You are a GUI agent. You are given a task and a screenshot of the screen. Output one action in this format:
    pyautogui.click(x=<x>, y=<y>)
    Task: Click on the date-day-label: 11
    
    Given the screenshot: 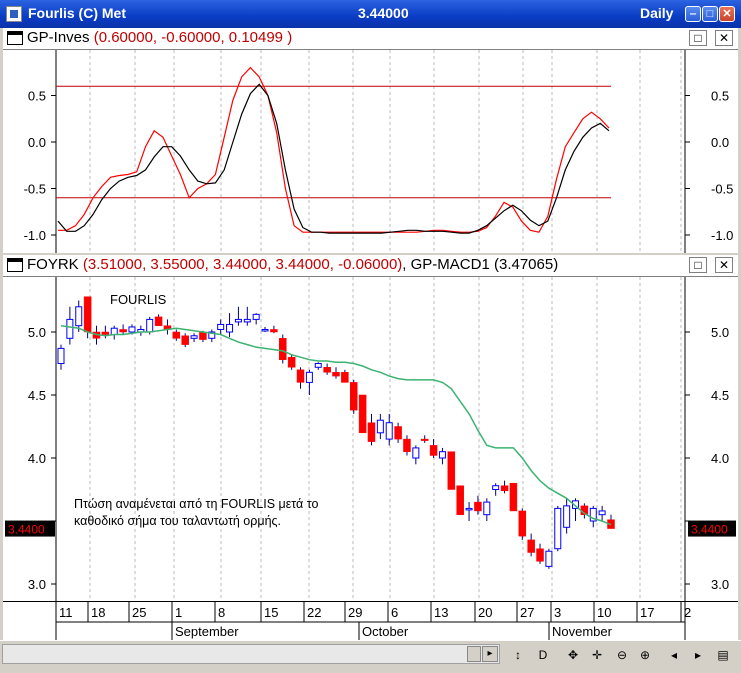 What is the action you would take?
    pyautogui.click(x=66, y=612)
    